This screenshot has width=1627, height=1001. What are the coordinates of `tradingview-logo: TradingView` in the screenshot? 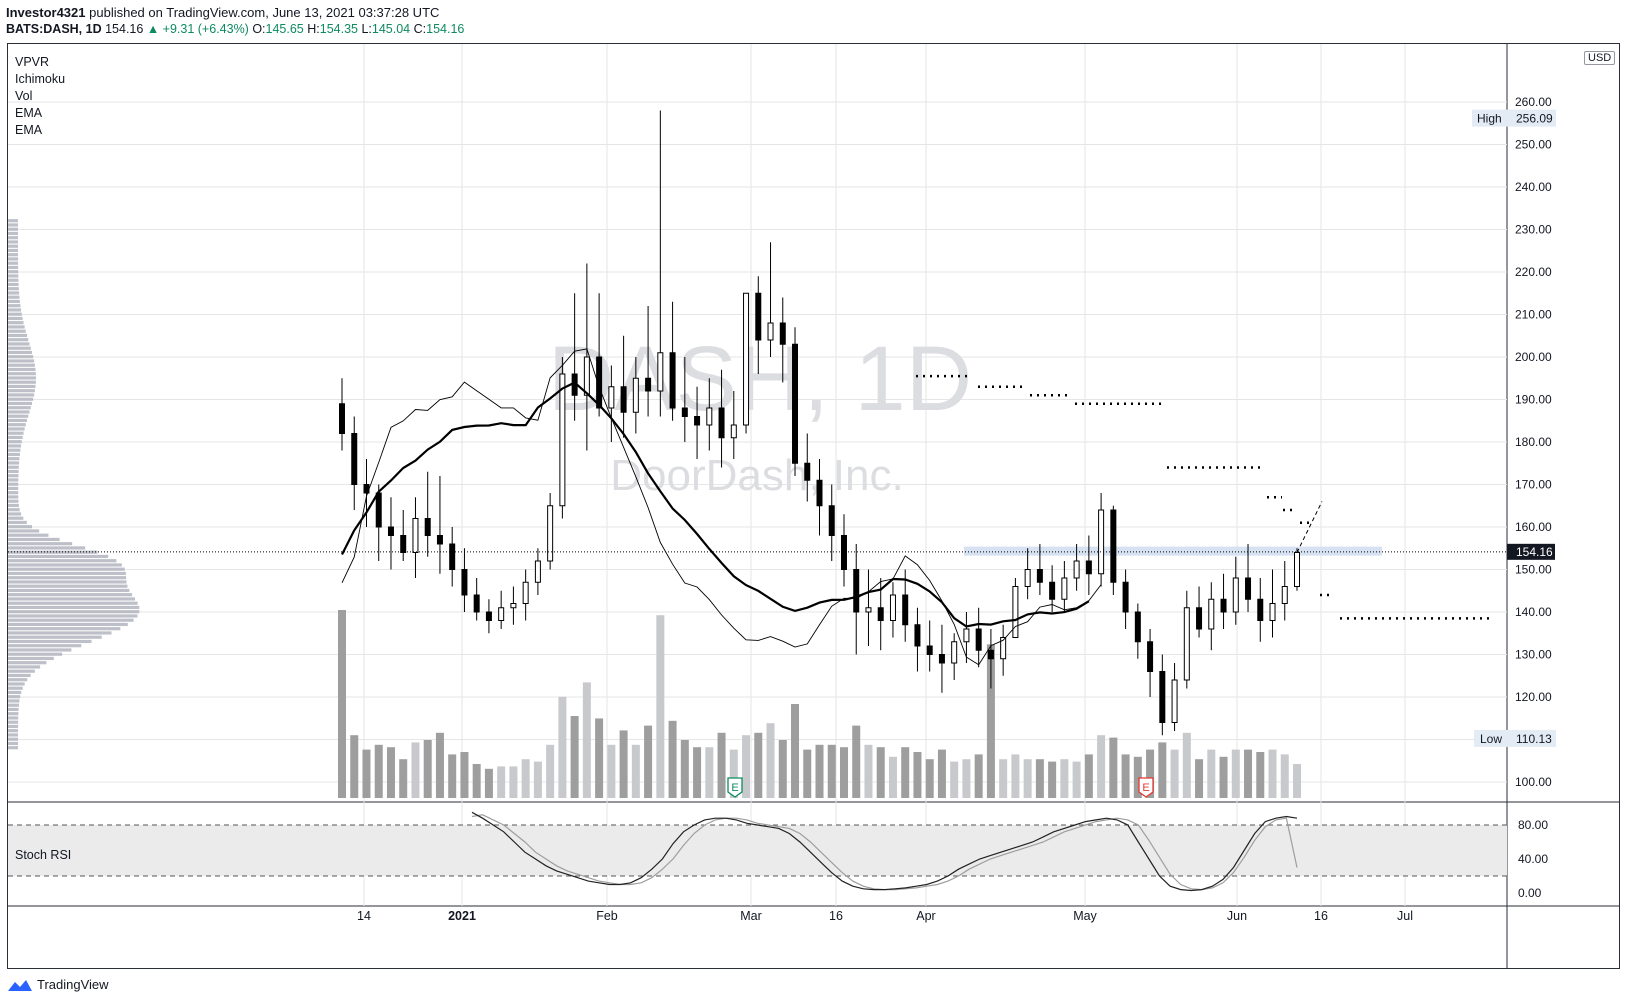 It's located at (58, 984).